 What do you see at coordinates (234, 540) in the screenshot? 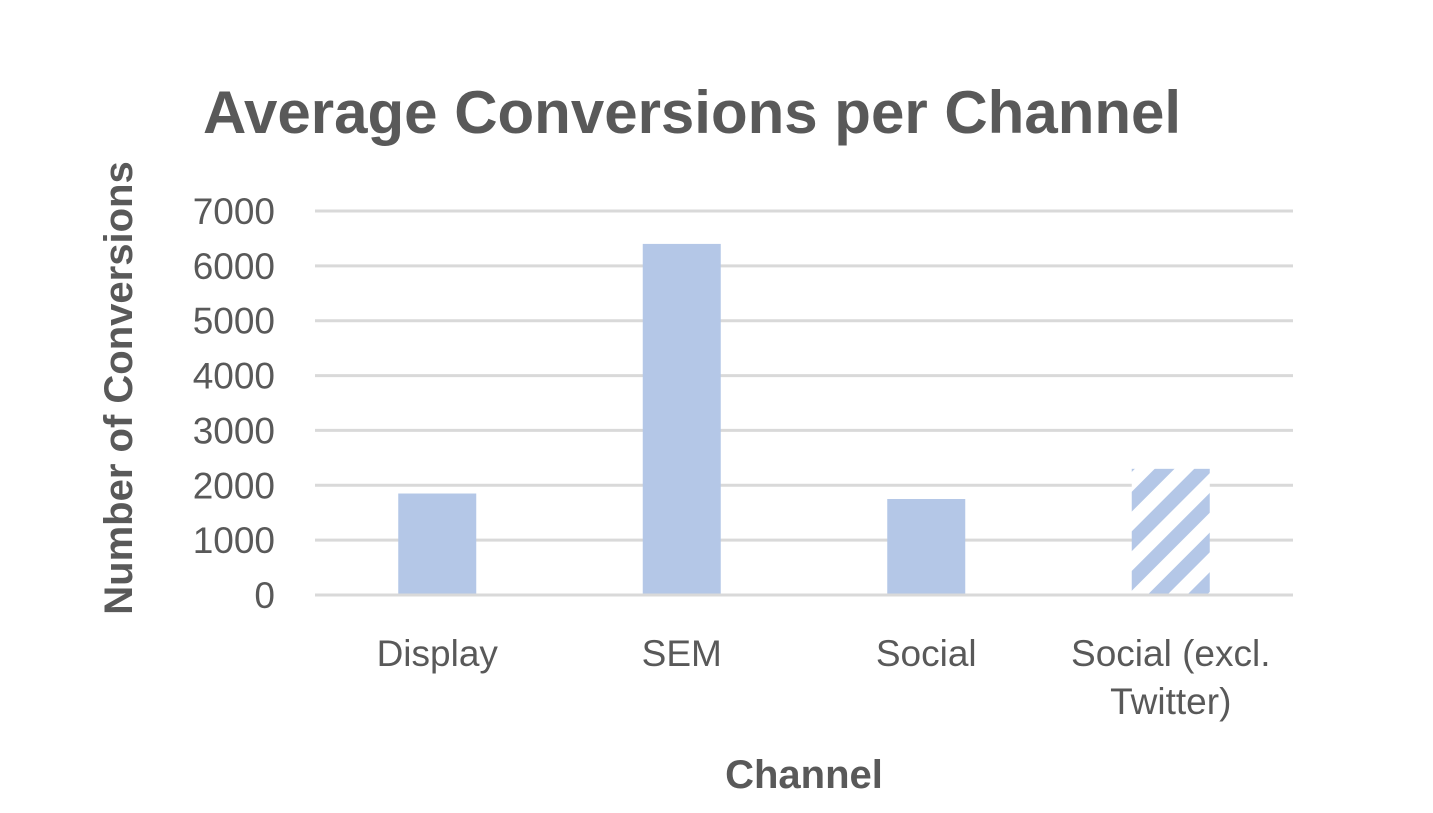
I see `y-tick-label: 1000` at bounding box center [234, 540].